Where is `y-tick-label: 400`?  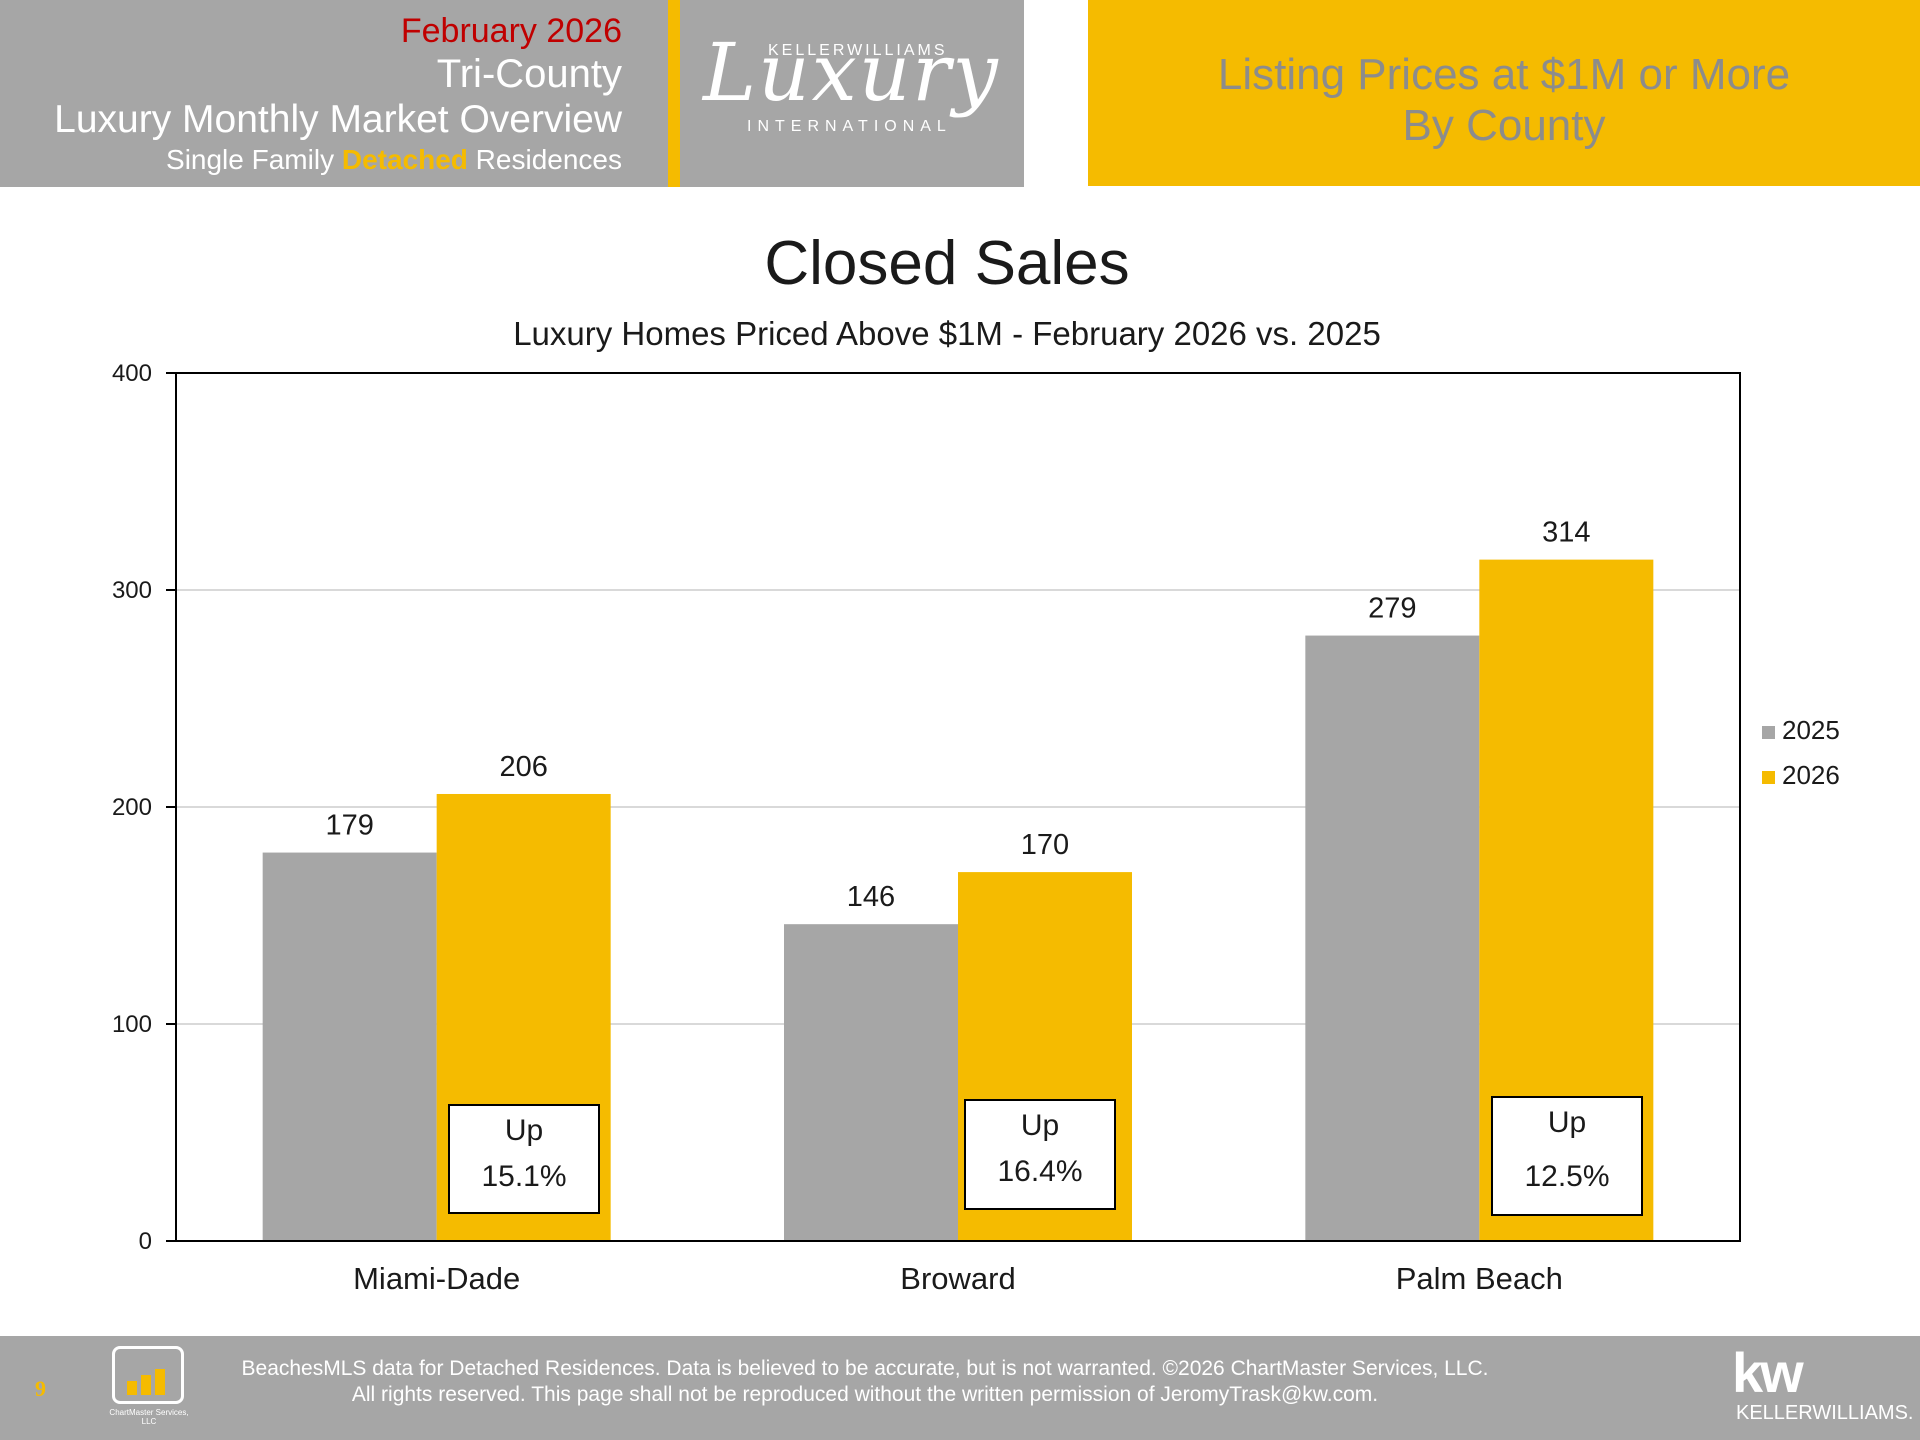
y-tick-label: 400 is located at coordinates (132, 373).